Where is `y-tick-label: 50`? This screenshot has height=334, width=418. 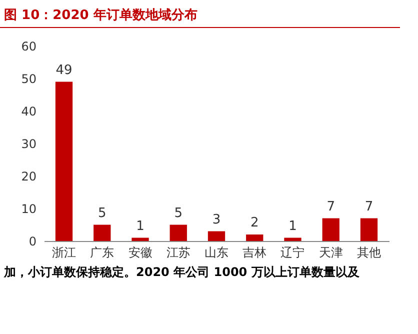
y-tick-label: 50 is located at coordinates (28, 79).